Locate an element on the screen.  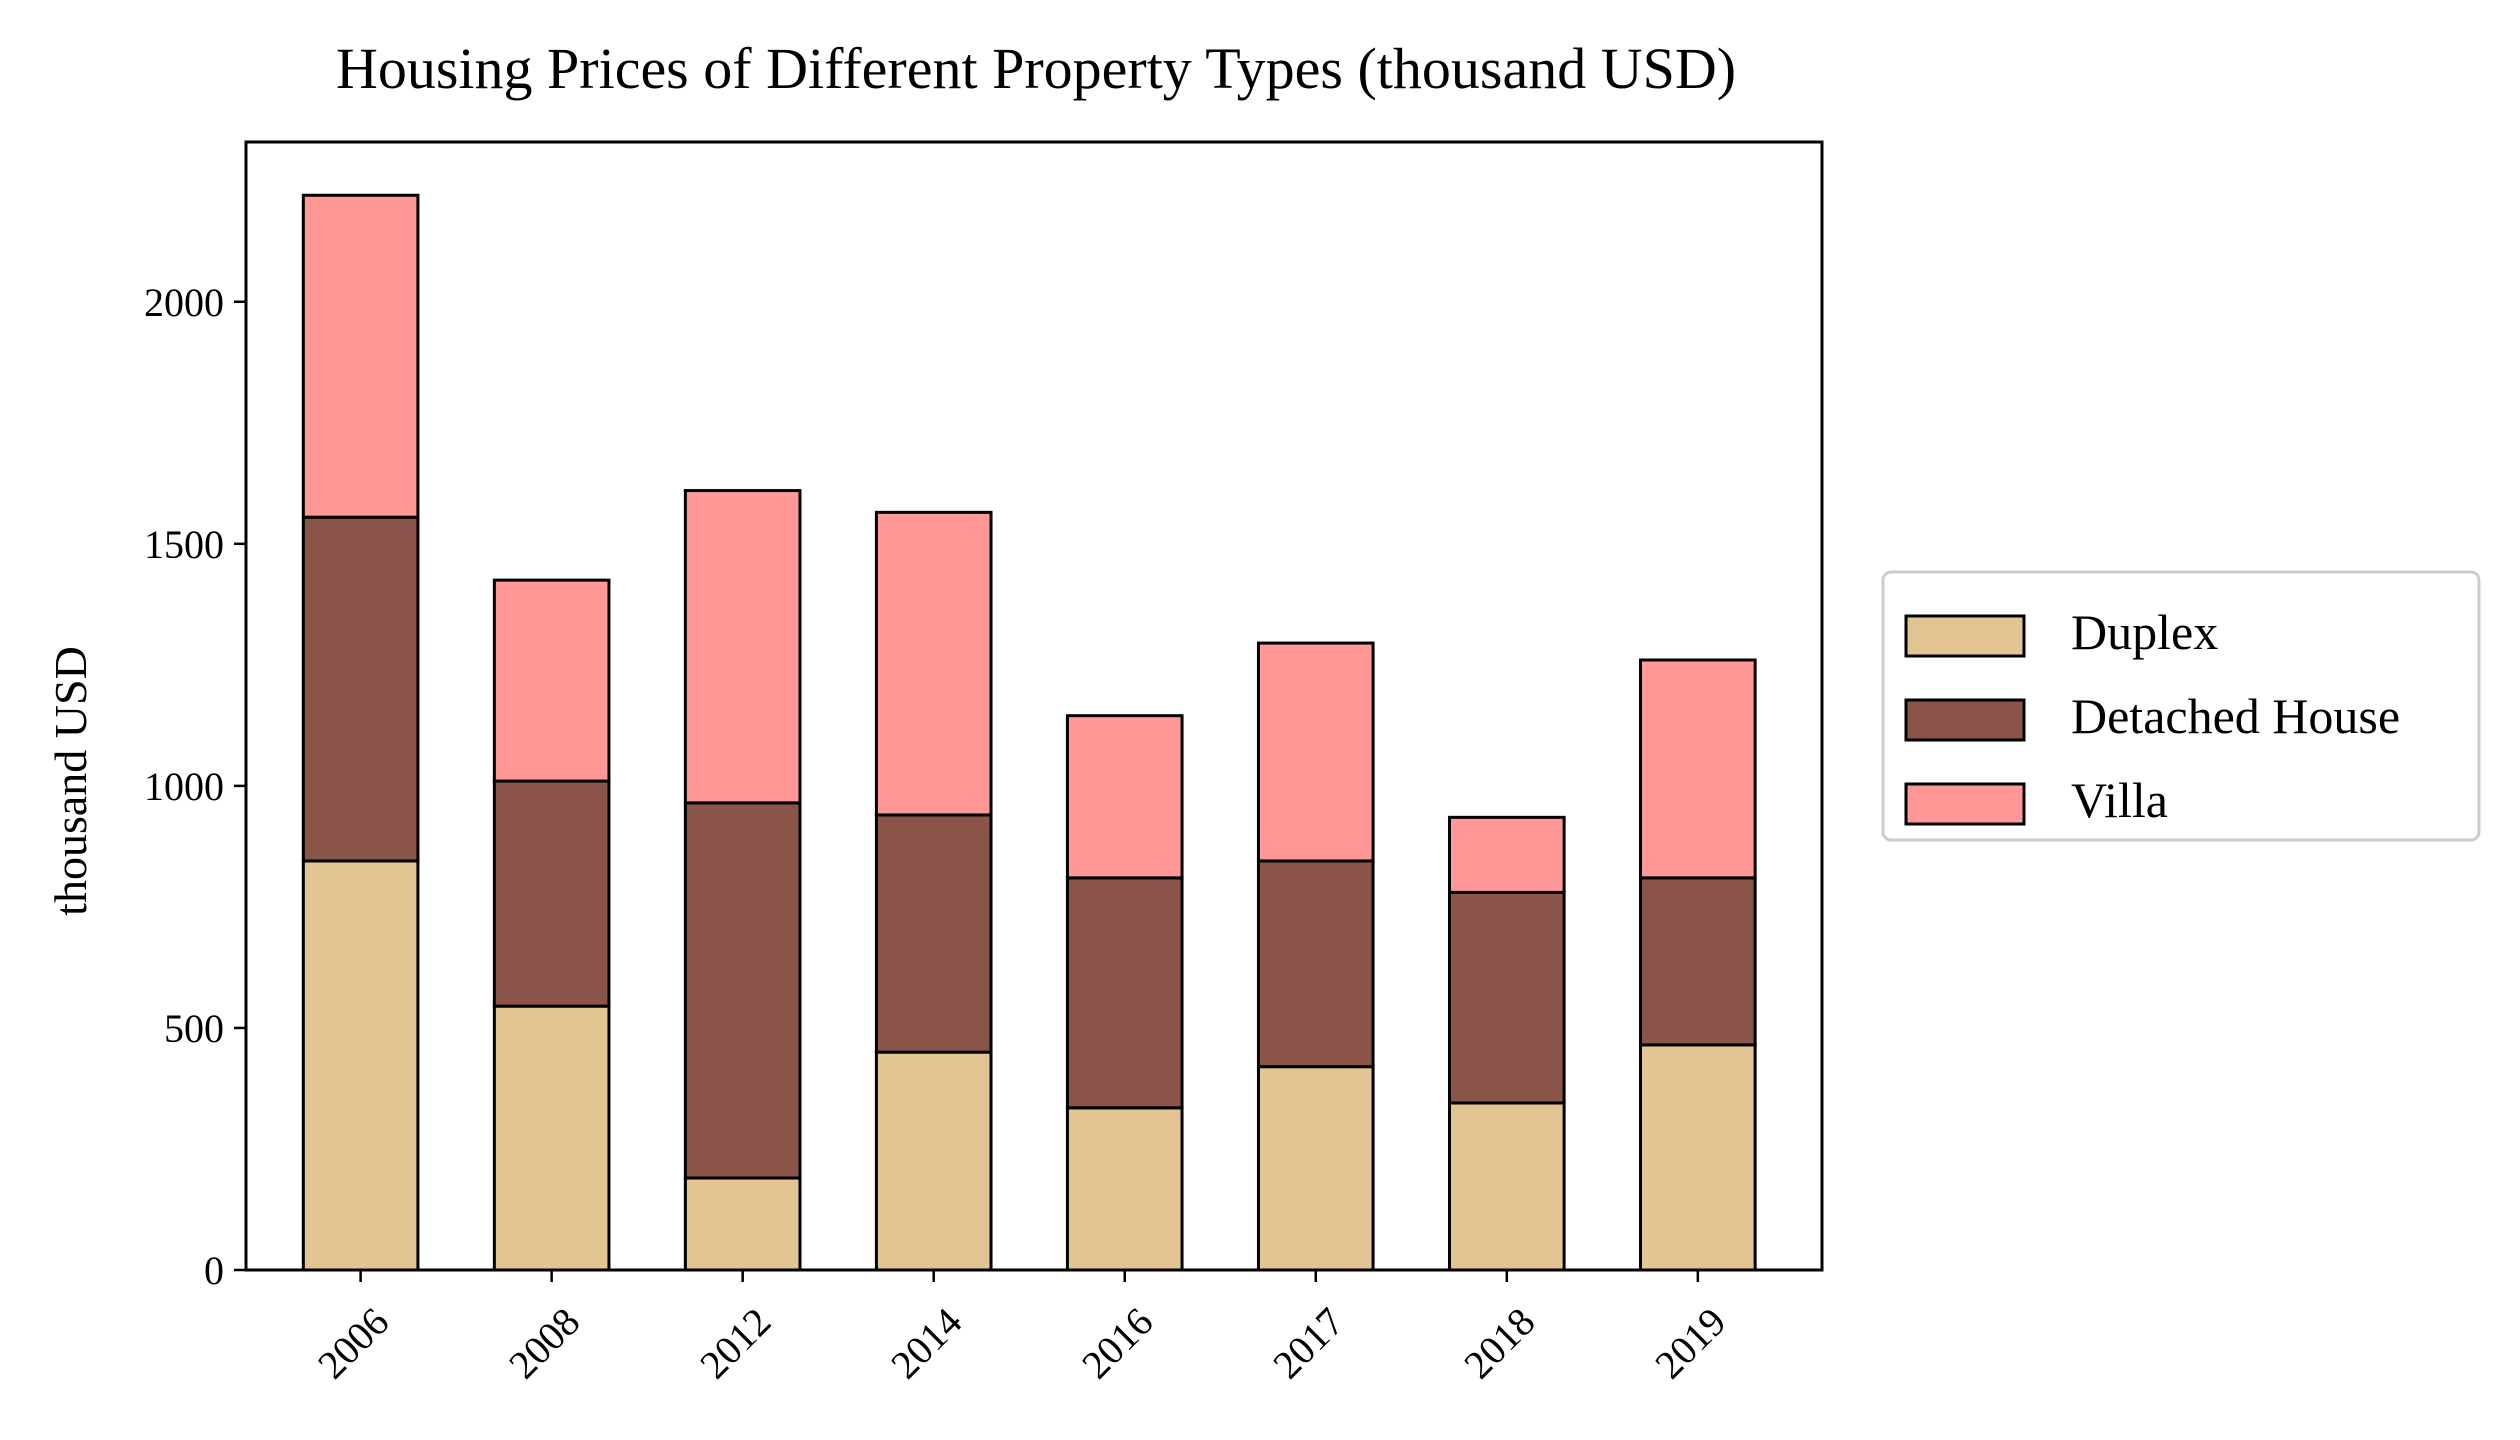
bar-duplex-2006 is located at coordinates (360, 1065).